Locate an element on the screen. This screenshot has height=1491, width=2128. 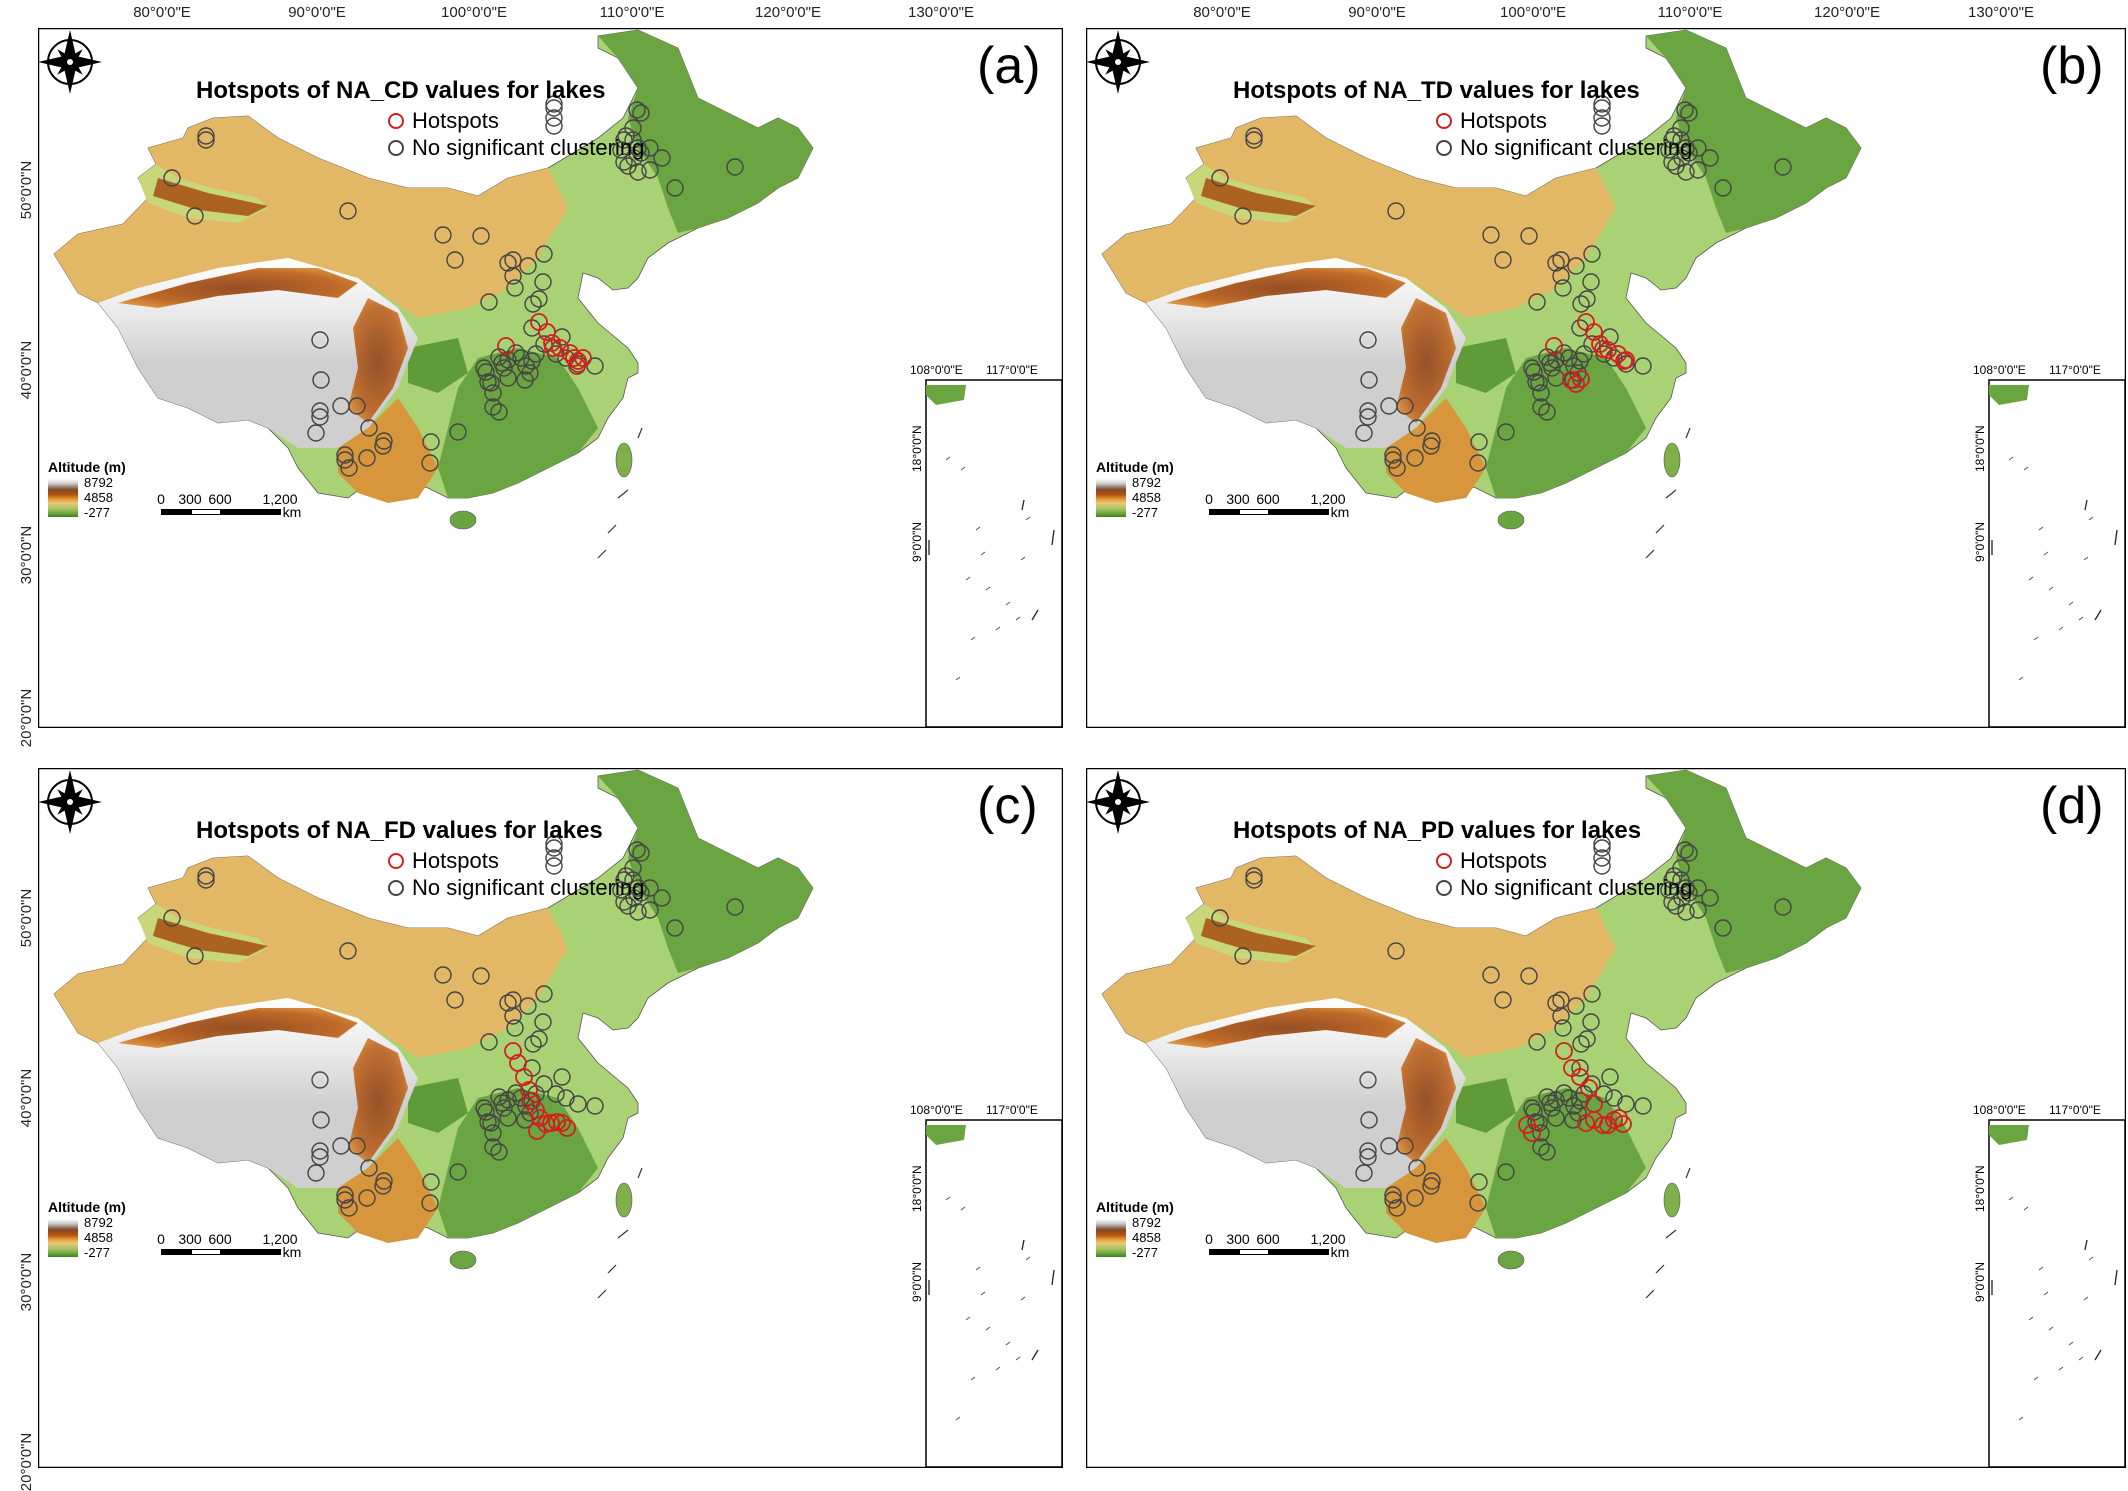
yunnan-plateau is located at coordinates (388, 1190).